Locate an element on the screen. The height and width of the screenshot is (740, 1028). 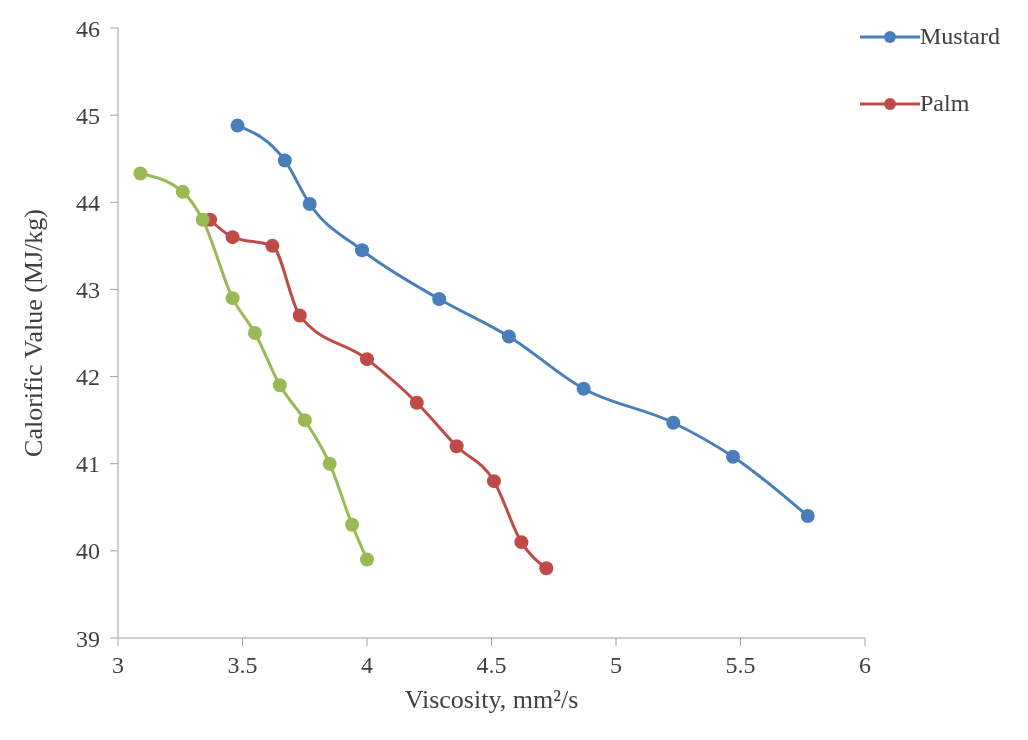
y-tick-label: 45 is located at coordinates (88, 115).